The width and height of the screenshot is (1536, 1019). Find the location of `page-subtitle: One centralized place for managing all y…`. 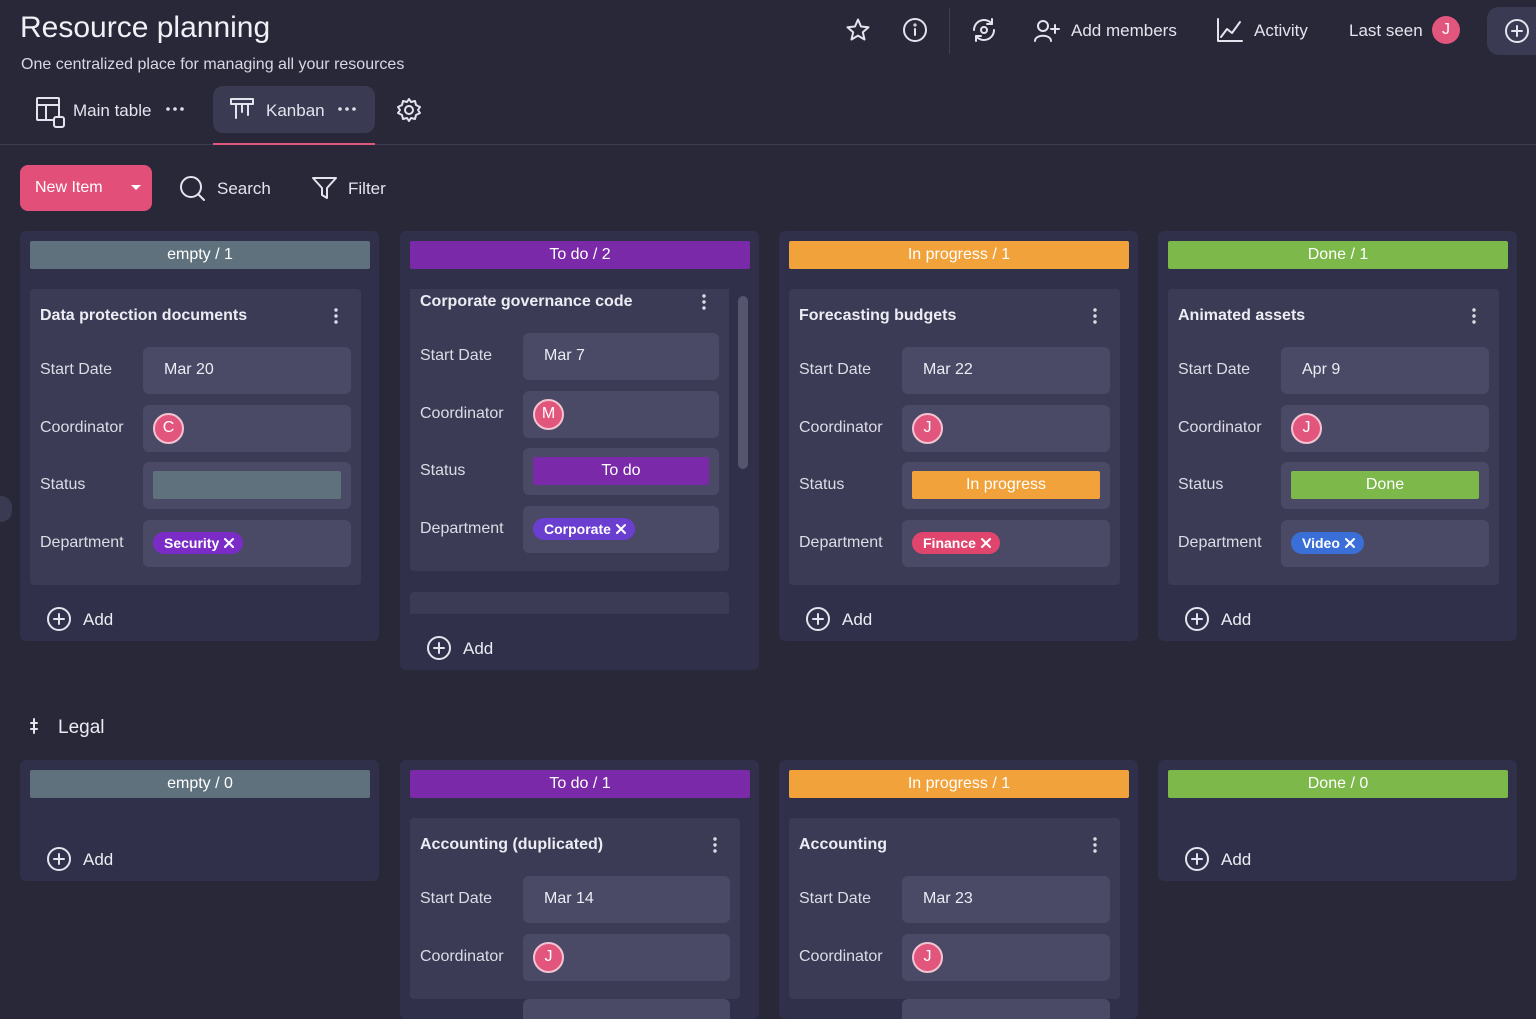

page-subtitle: One centralized place for managing all y… is located at coordinates (213, 64).